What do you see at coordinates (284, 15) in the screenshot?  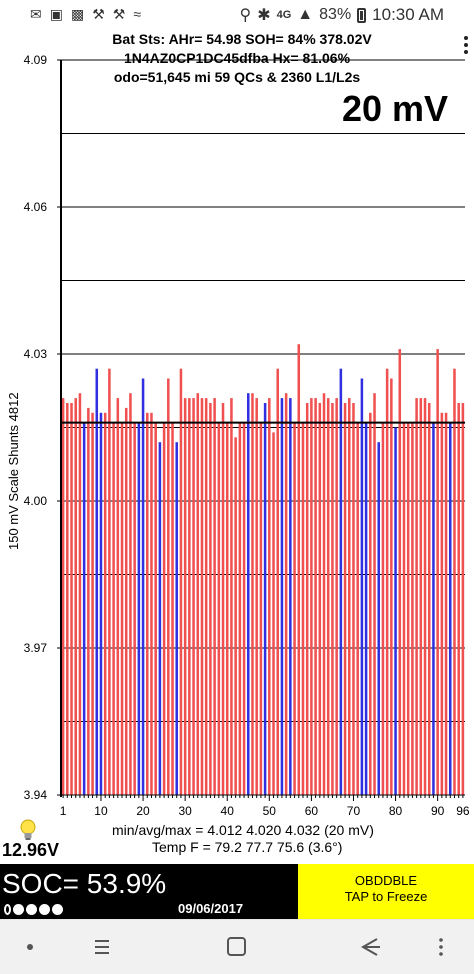 I see `network-label: 4G` at bounding box center [284, 15].